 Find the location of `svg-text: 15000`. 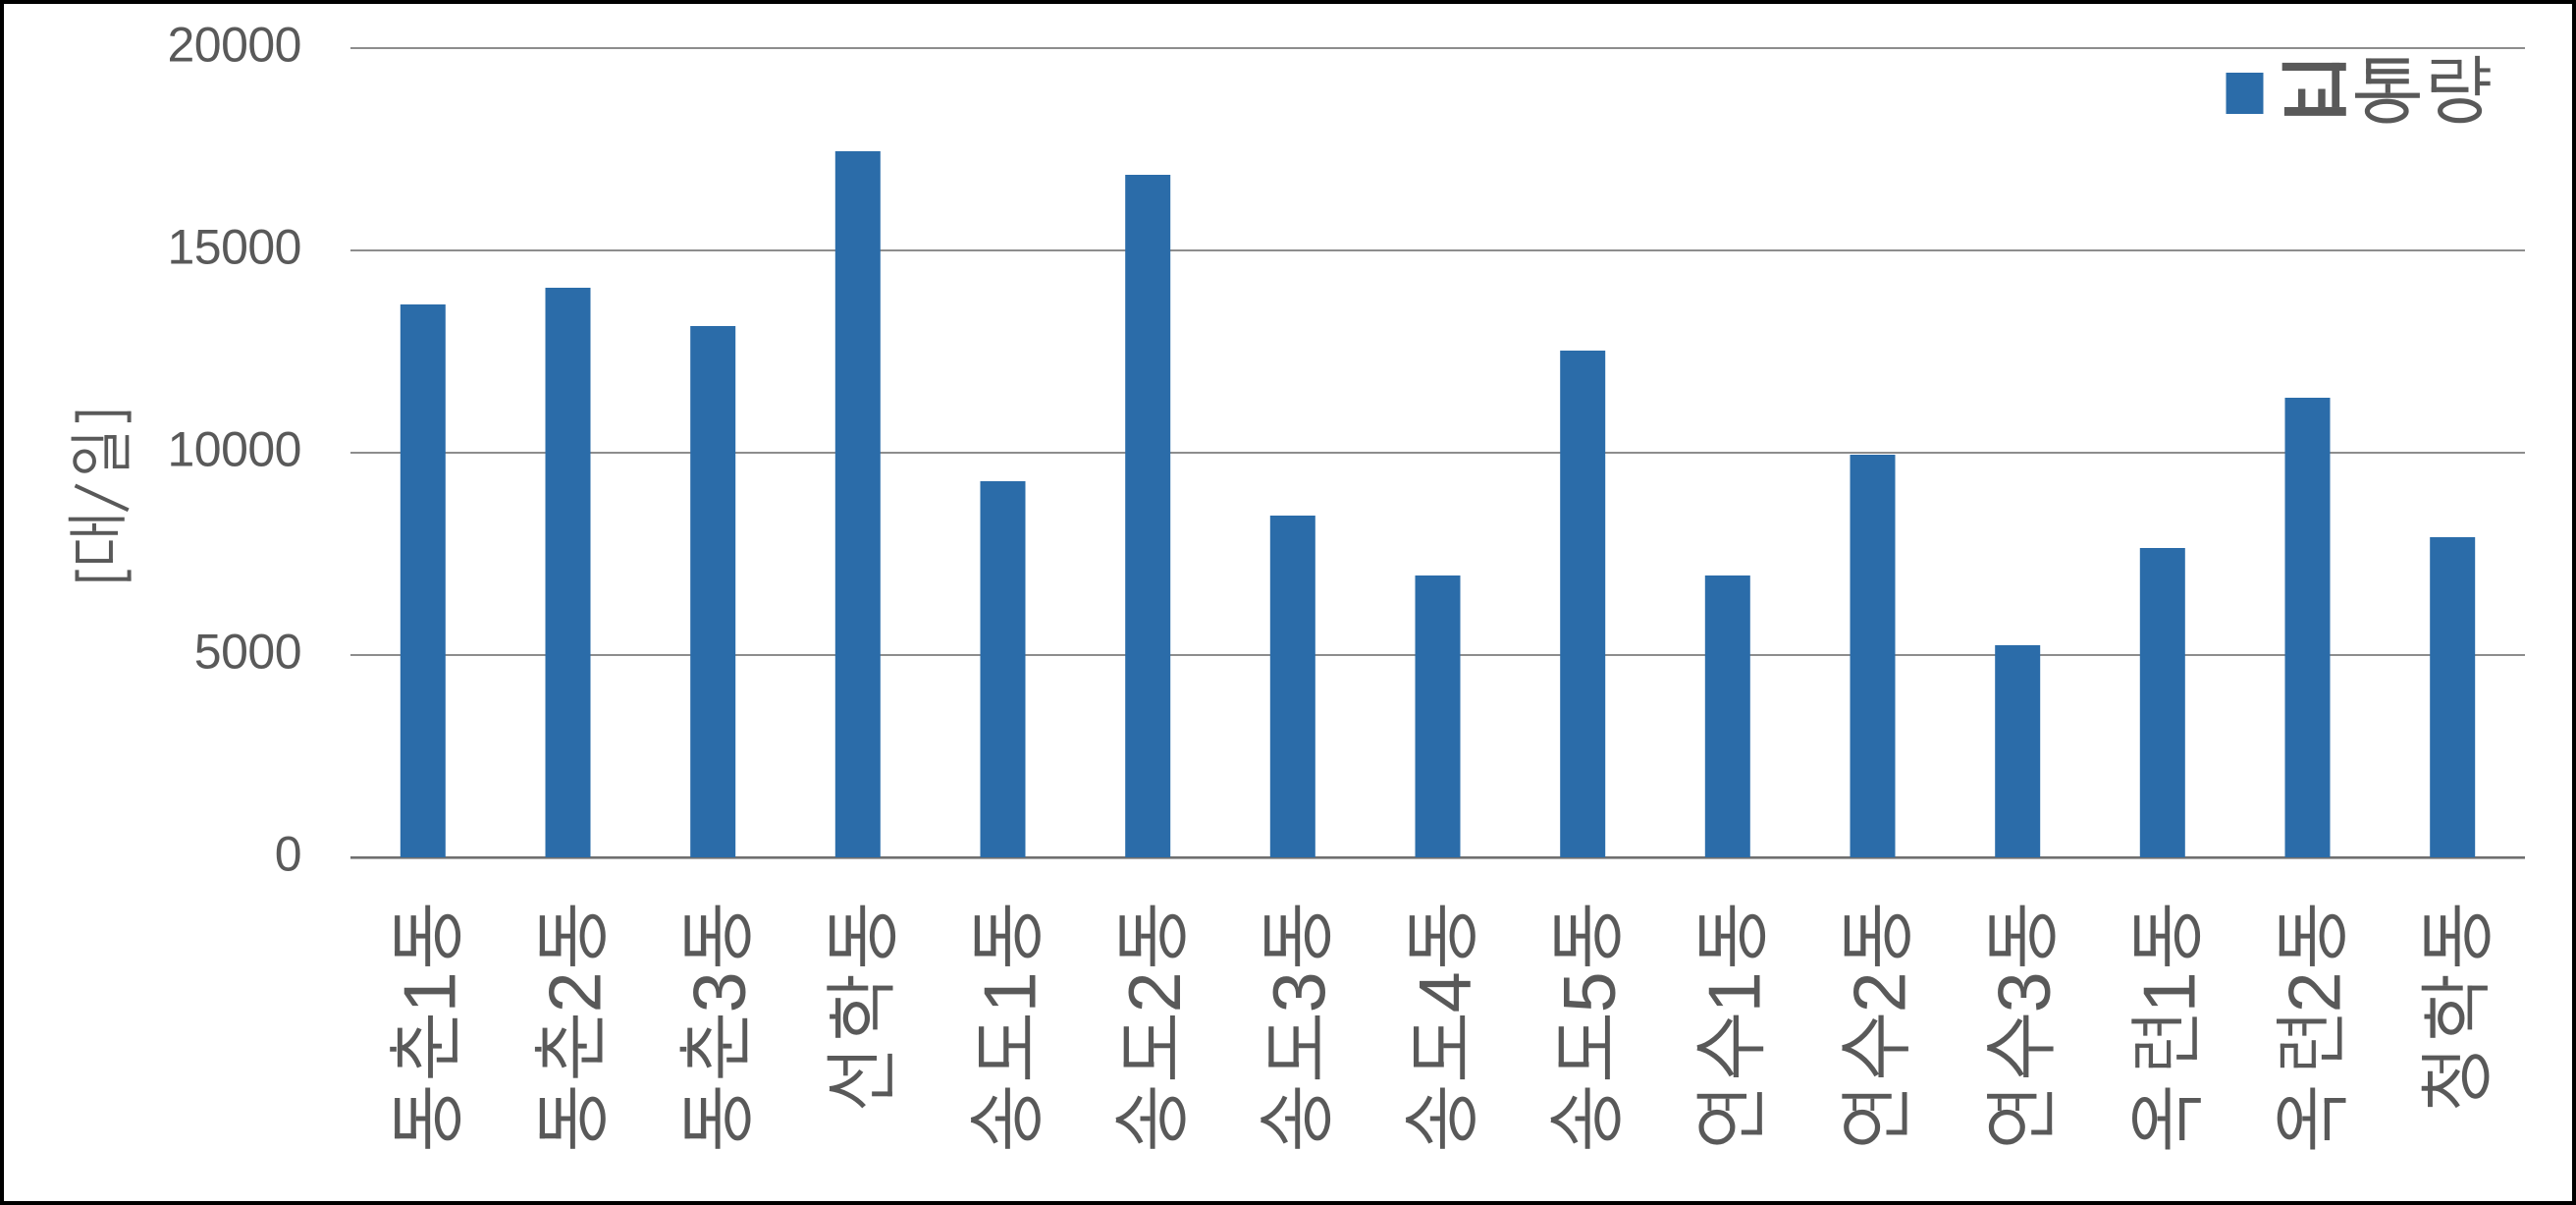

svg-text: 15000 is located at coordinates (234, 247).